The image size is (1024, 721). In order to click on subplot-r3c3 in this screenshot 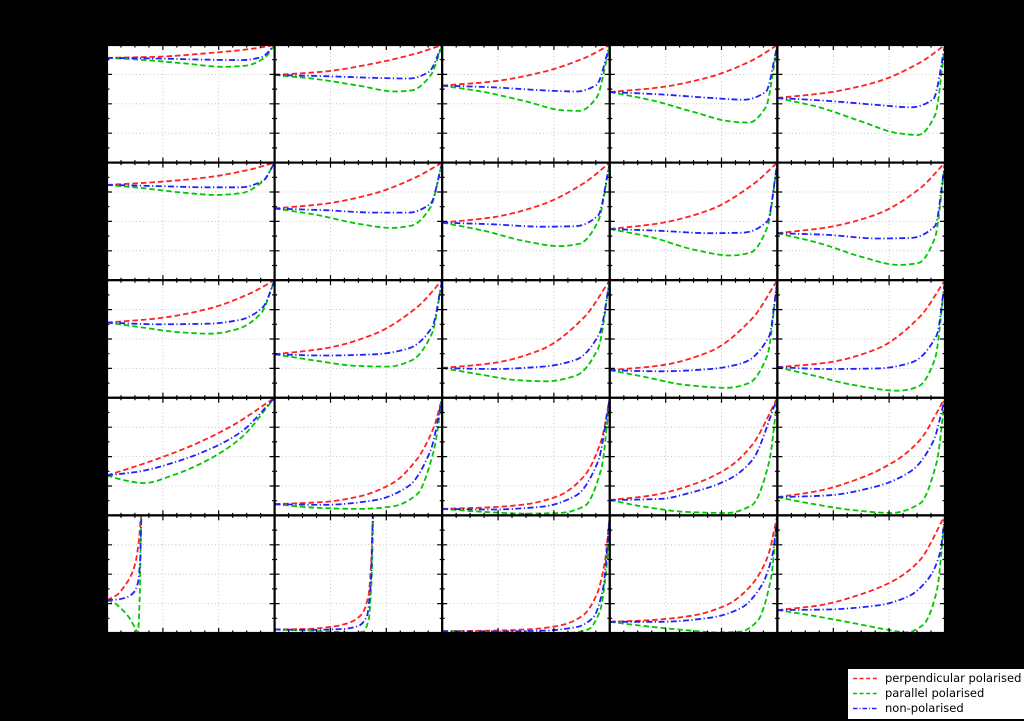, I will do `click(526, 339)`.